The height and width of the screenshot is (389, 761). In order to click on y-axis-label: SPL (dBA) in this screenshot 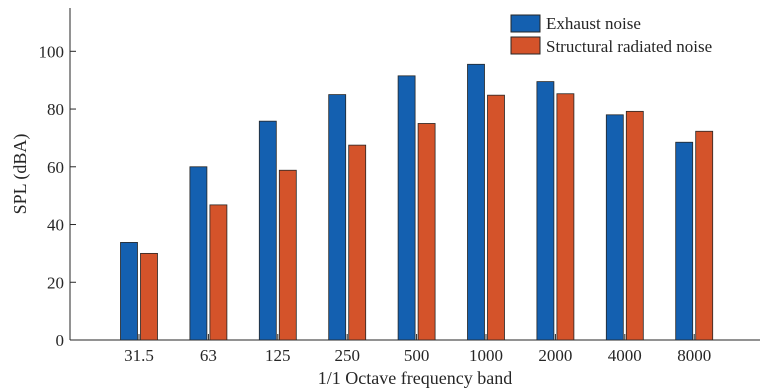, I will do `click(20, 174)`.